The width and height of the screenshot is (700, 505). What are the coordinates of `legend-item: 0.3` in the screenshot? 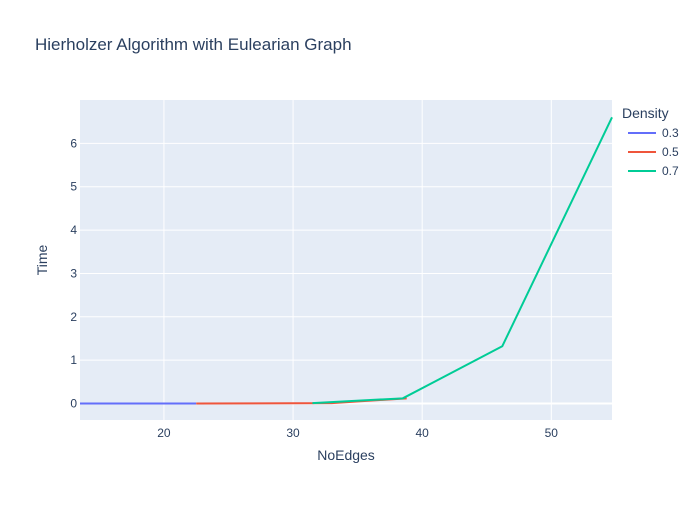 It's located at (653, 133).